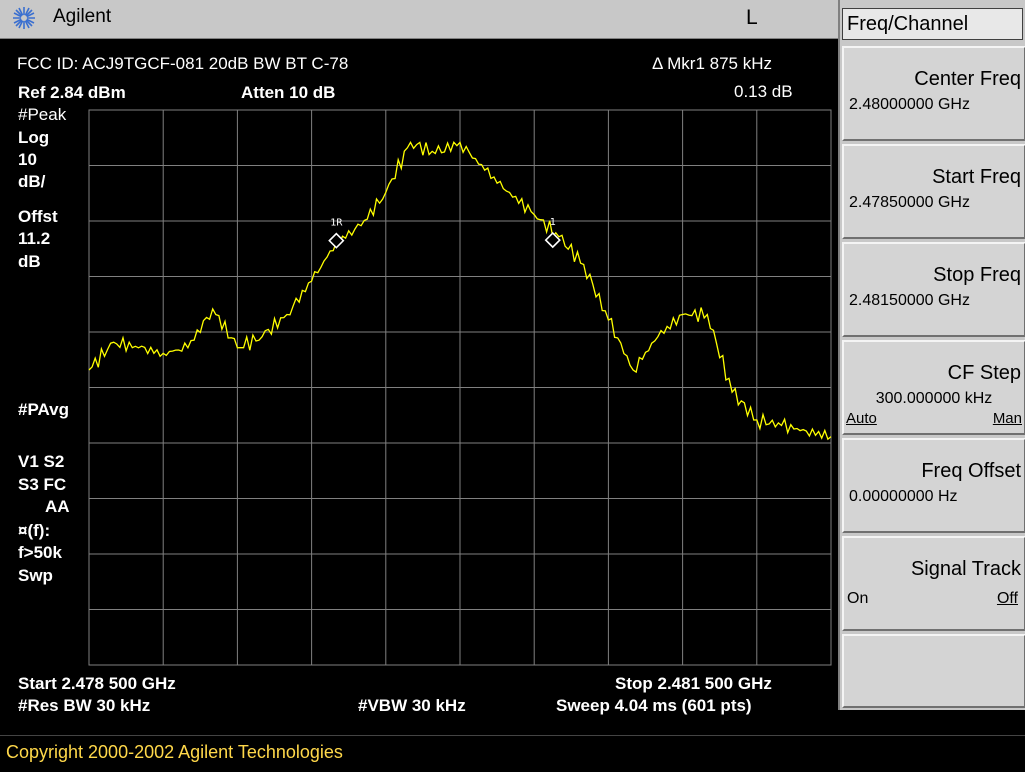 This screenshot has height=772, width=1025. I want to click on start-frequency: Start 2.478 500 GHz, so click(97, 683).